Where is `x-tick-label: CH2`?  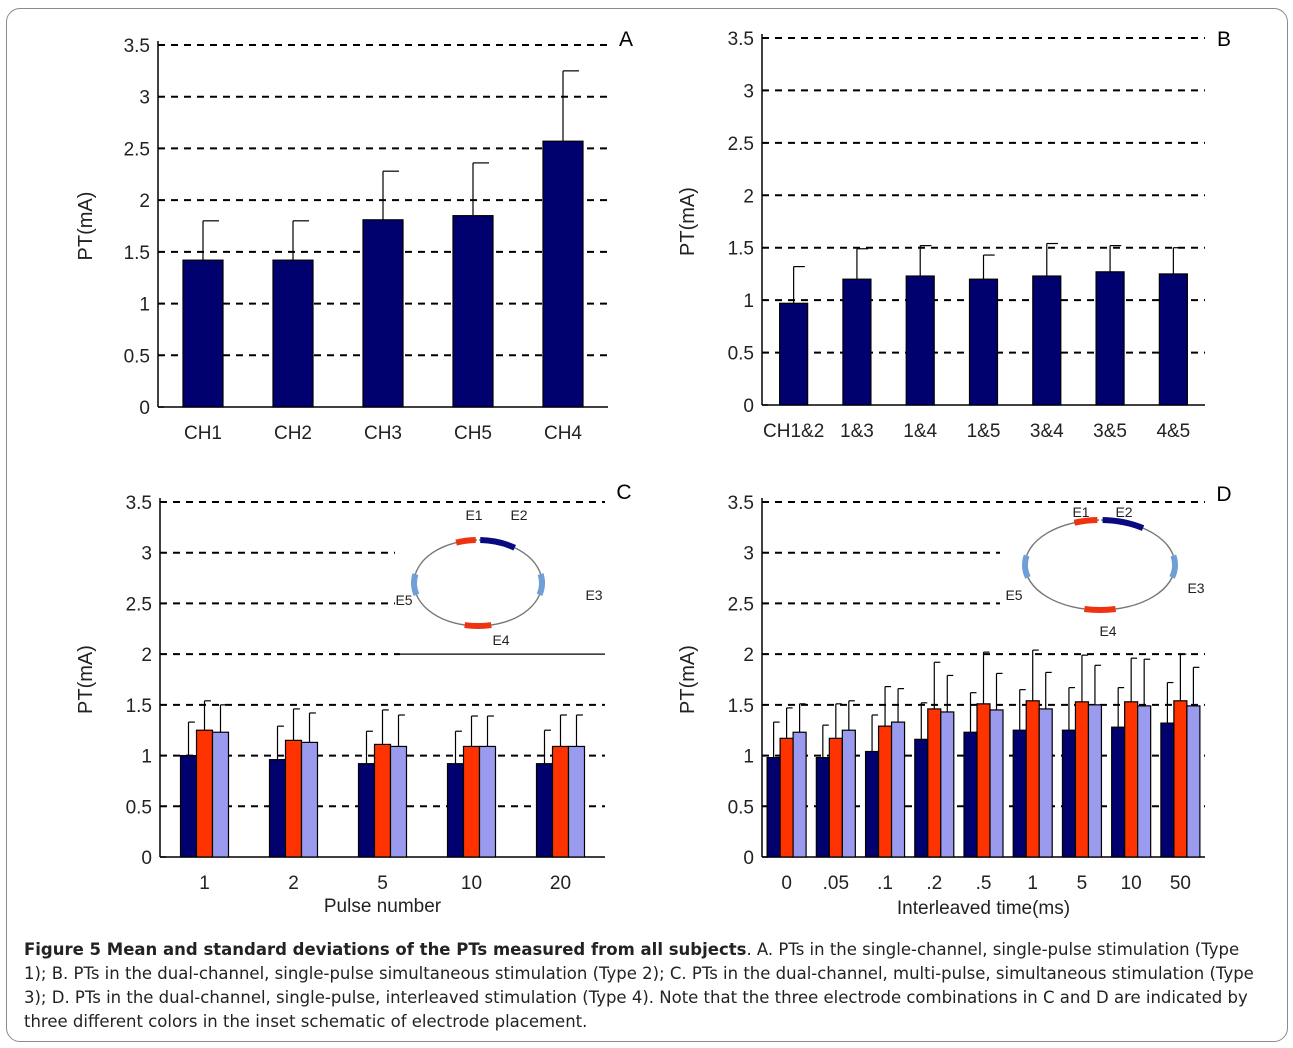
x-tick-label: CH2 is located at coordinates (293, 433).